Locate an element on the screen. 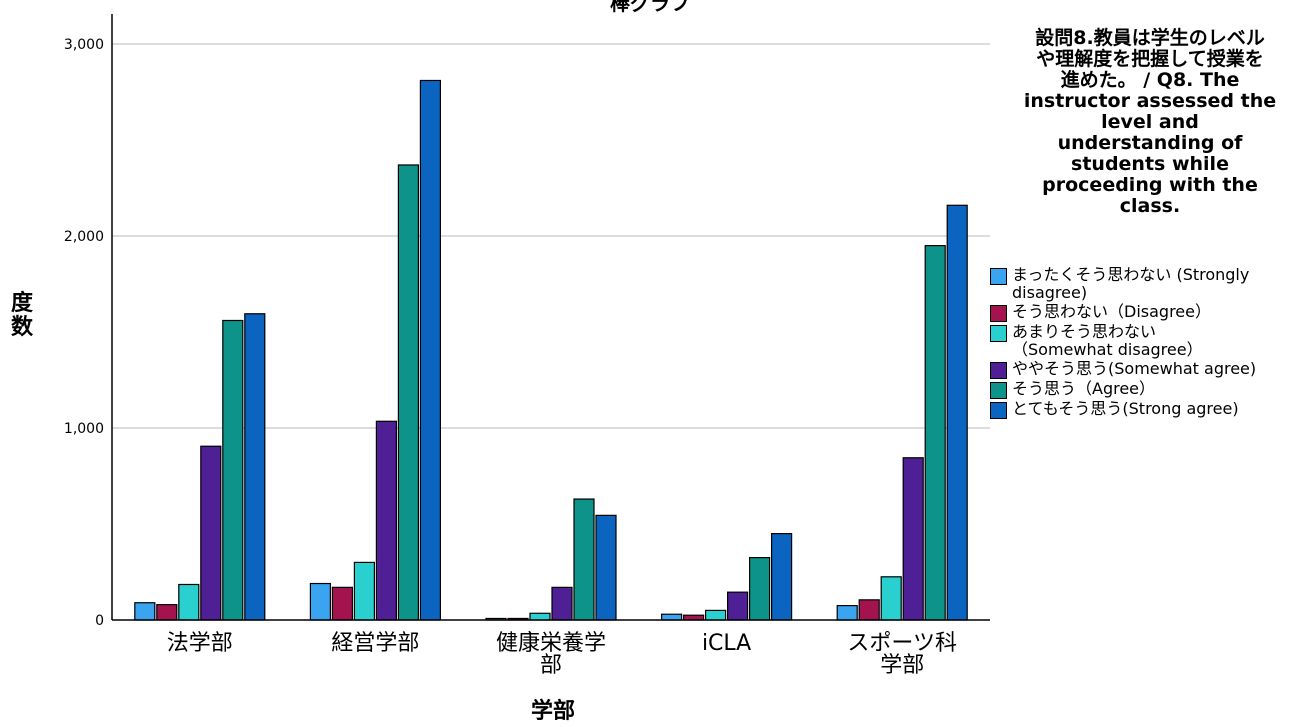 This screenshot has height=727, width=1315. x-tick-label: 法学部 is located at coordinates (200, 643).